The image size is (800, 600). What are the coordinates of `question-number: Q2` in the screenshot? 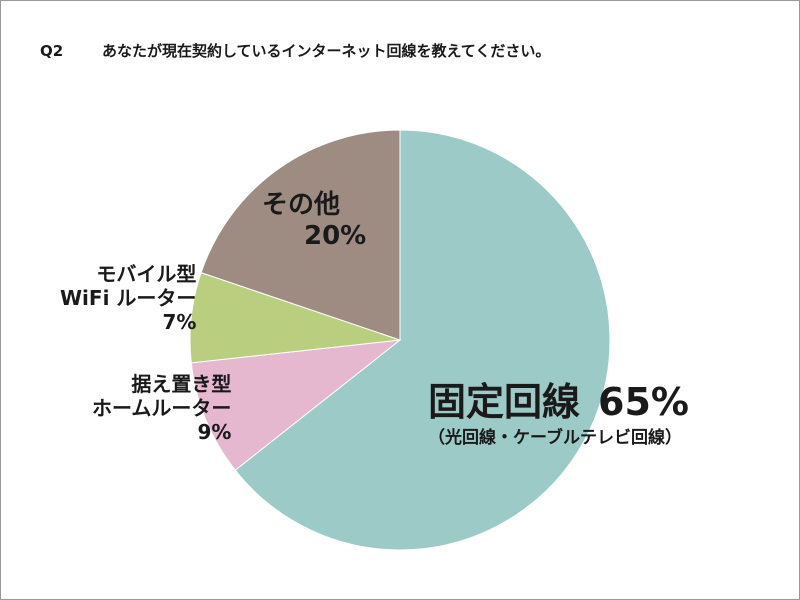 It's located at (52, 51).